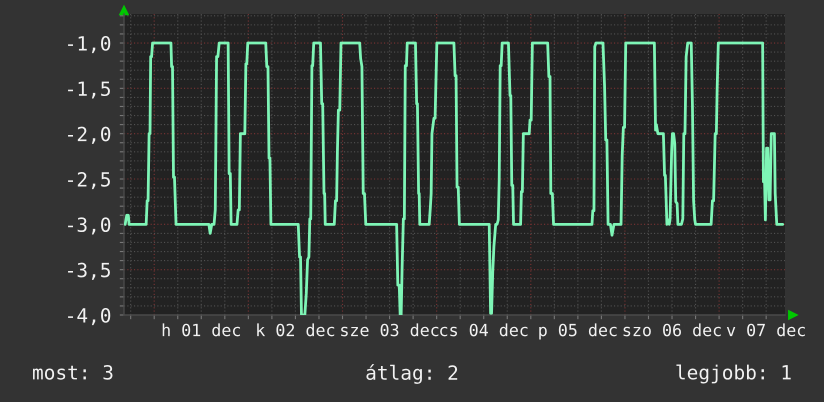 The image size is (824, 402). What do you see at coordinates (295, 329) in the screenshot?
I see `x-tick-label: k 02 dec` at bounding box center [295, 329].